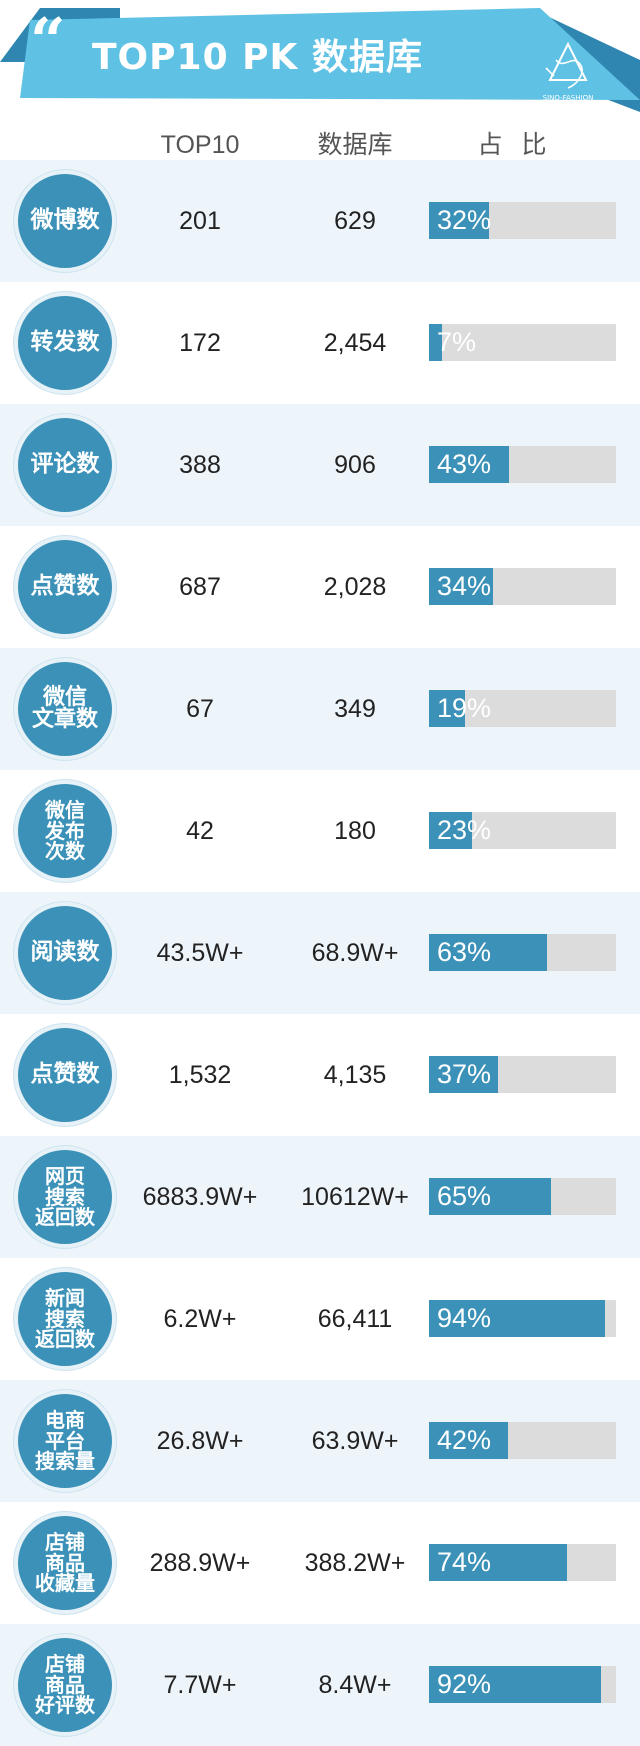 This screenshot has height=1746, width=640. Describe the element at coordinates (355, 343) in the screenshot. I see `database-value: 2,454` at that location.